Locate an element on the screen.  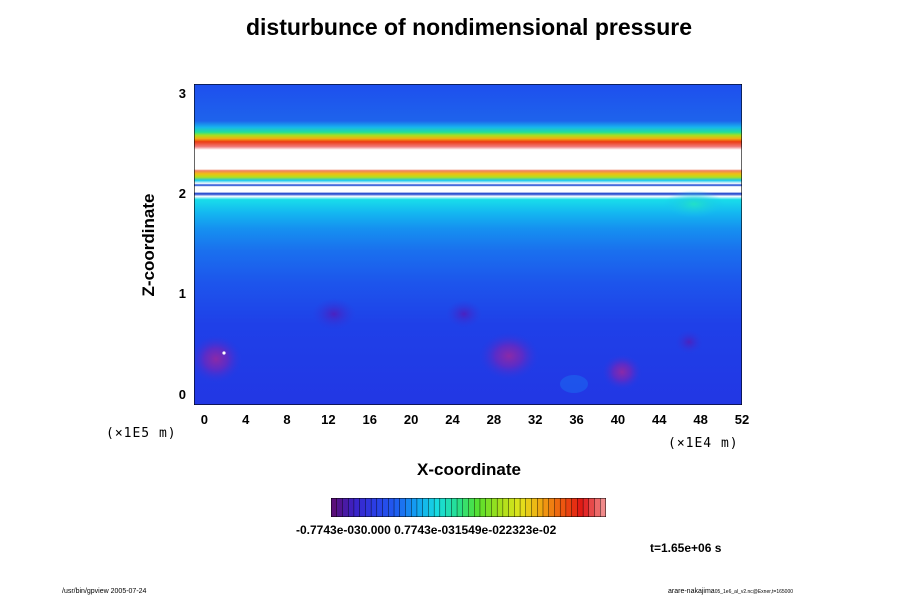
colorbar is located at coordinates (468, 507).